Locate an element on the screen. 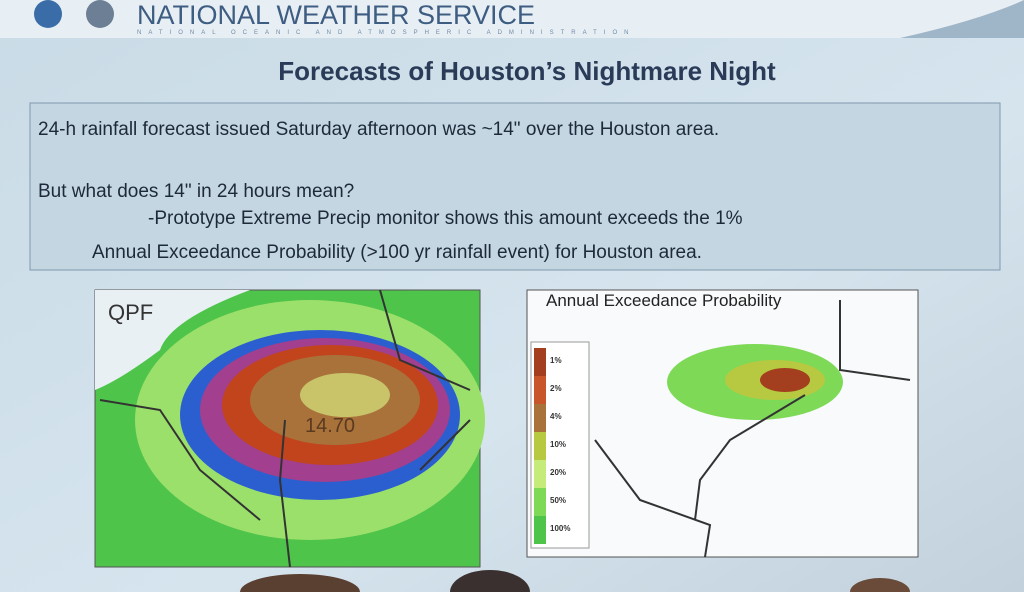 Image resolution: width=1024 pixels, height=592 pixels. slide-title: Forecasts of Houston’s Nightmare Night is located at coordinates (527, 71).